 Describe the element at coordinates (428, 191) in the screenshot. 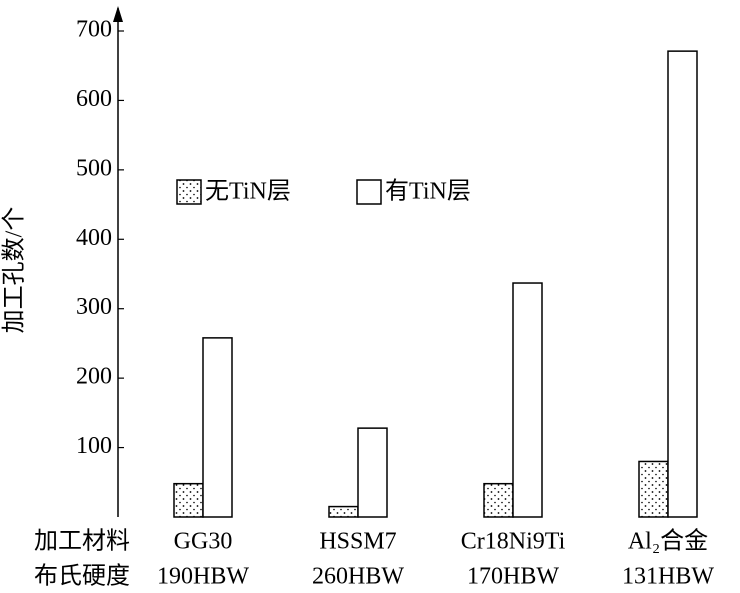

I see `legend-label: 有TiN层` at that location.